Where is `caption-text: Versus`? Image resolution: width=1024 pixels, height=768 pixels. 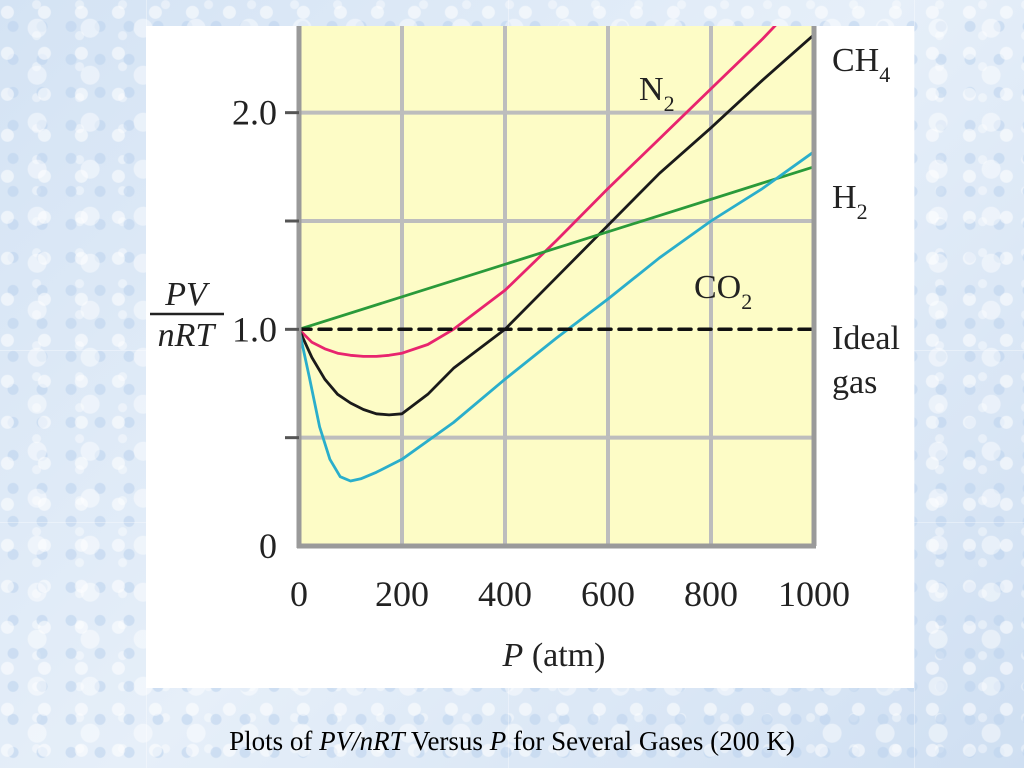 caption-text: Versus is located at coordinates (447, 741).